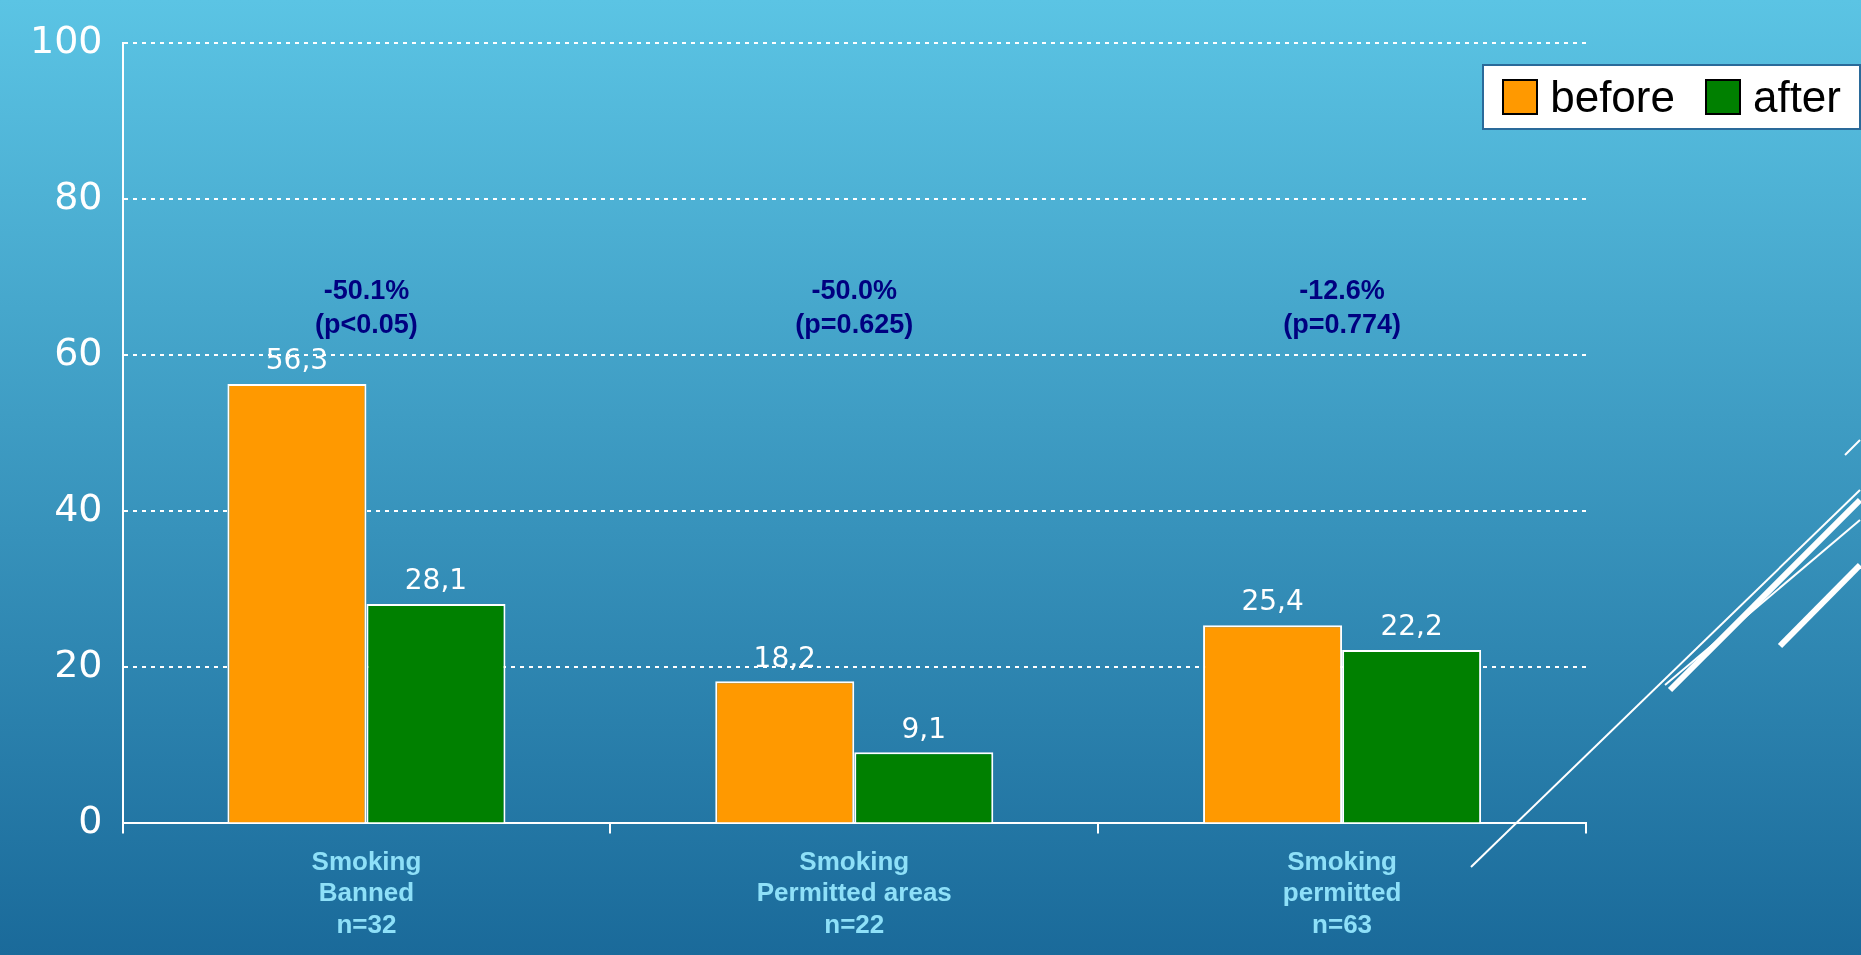  Describe the element at coordinates (90, 820) in the screenshot. I see `y-tick-label: 0` at that location.